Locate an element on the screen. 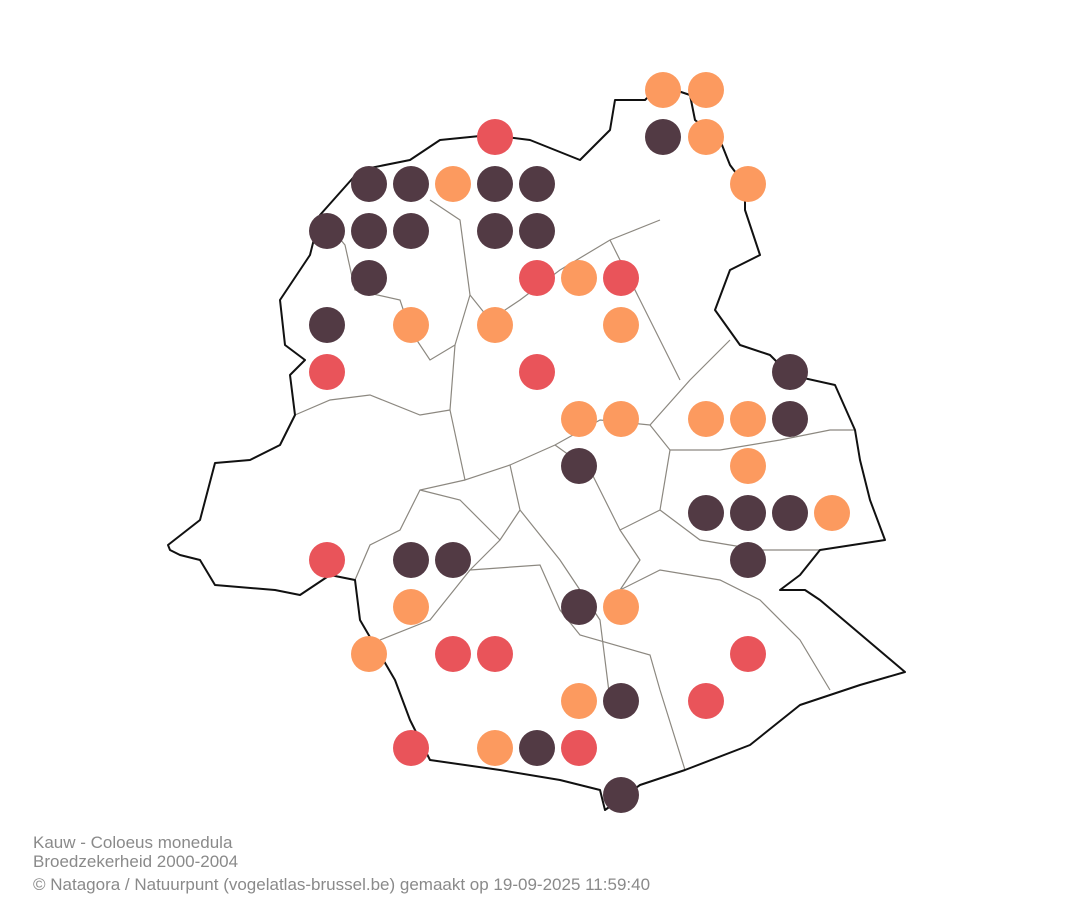 The width and height of the screenshot is (1074, 900). map-subtitle: Broedzekerheid 2000-2004 is located at coordinates (135, 861).